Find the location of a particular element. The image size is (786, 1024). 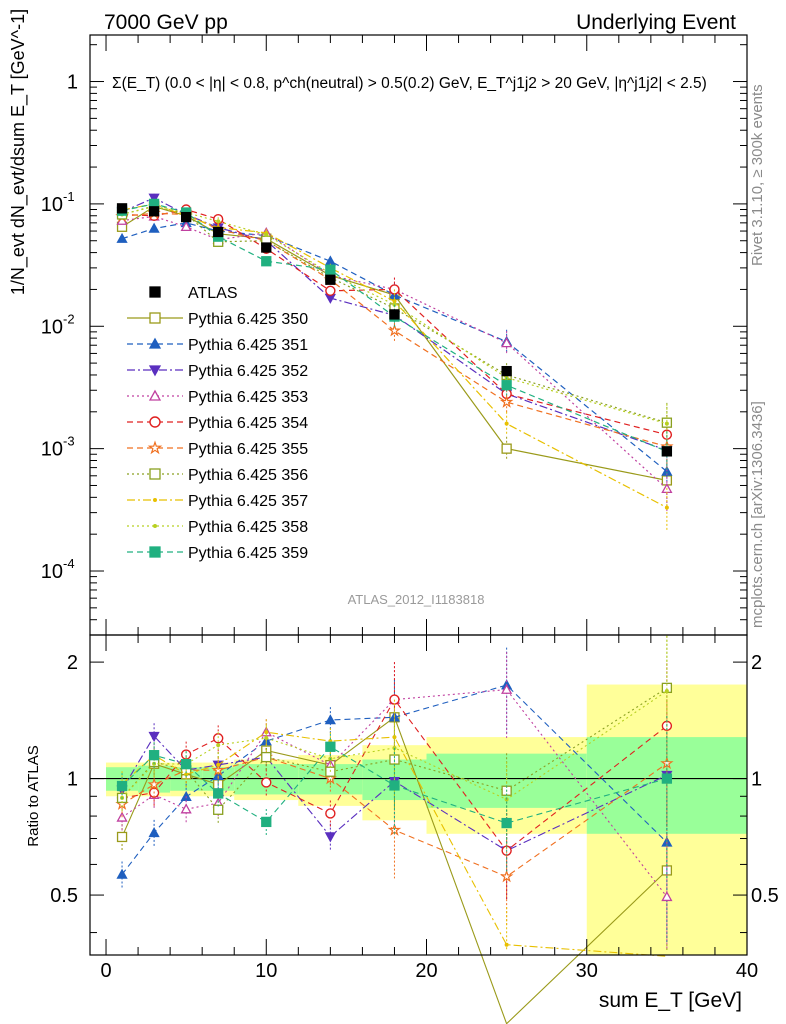

side-text-top: Rivet 3.1.10, ≥ 300k events is located at coordinates (757, 175).